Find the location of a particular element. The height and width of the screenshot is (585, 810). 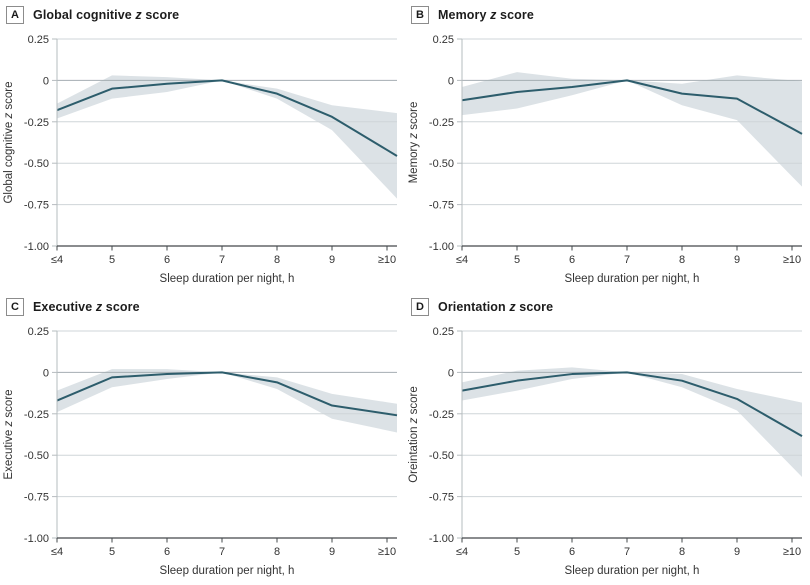

panel-label-c: C is located at coordinates (15, 306).